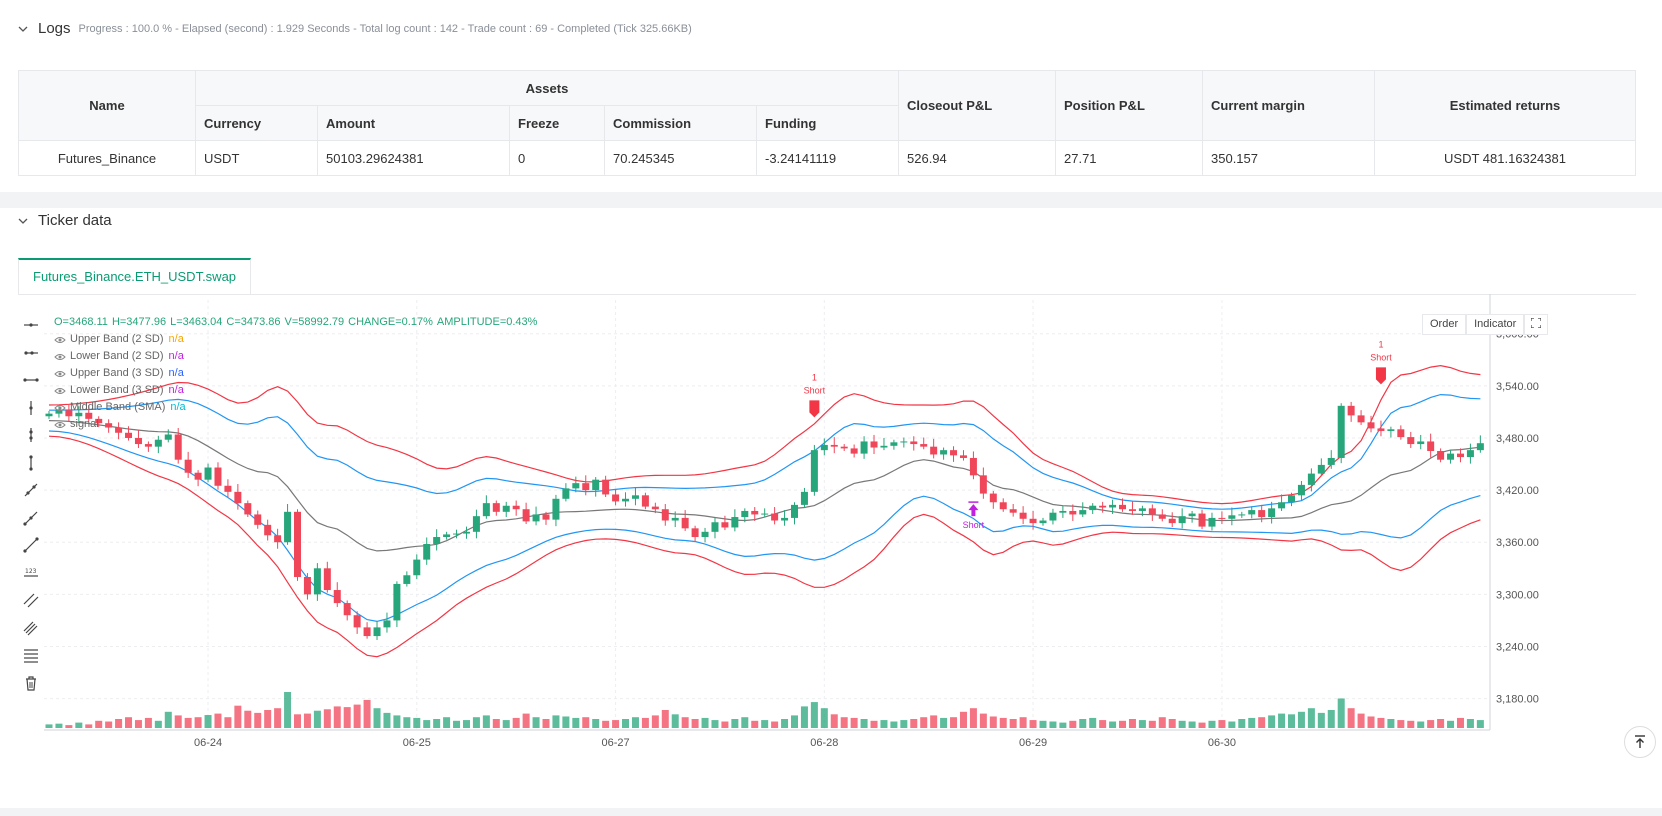  I want to click on legend-item: Upper Band (2 SD) n/a, so click(297, 339).